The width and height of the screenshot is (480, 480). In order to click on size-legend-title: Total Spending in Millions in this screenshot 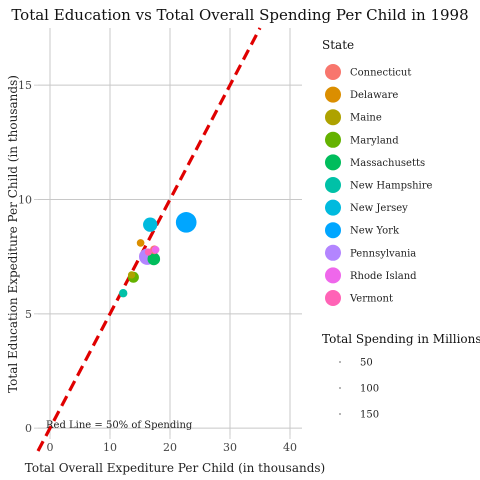, I will do `click(401, 339)`.